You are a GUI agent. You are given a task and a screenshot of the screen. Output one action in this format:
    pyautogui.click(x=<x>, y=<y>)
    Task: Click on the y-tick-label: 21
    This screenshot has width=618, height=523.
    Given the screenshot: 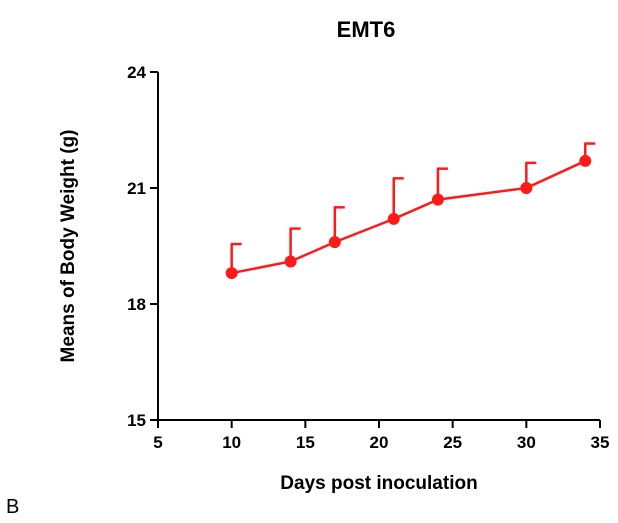 What is the action you would take?
    pyautogui.click(x=136, y=188)
    